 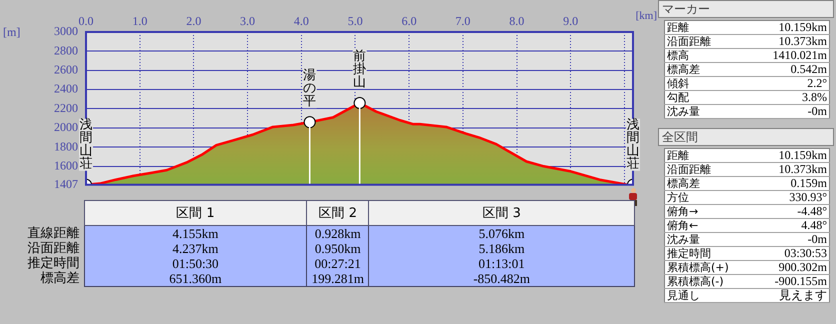 I want to click on category-label: 俯角←, so click(x=682, y=225).